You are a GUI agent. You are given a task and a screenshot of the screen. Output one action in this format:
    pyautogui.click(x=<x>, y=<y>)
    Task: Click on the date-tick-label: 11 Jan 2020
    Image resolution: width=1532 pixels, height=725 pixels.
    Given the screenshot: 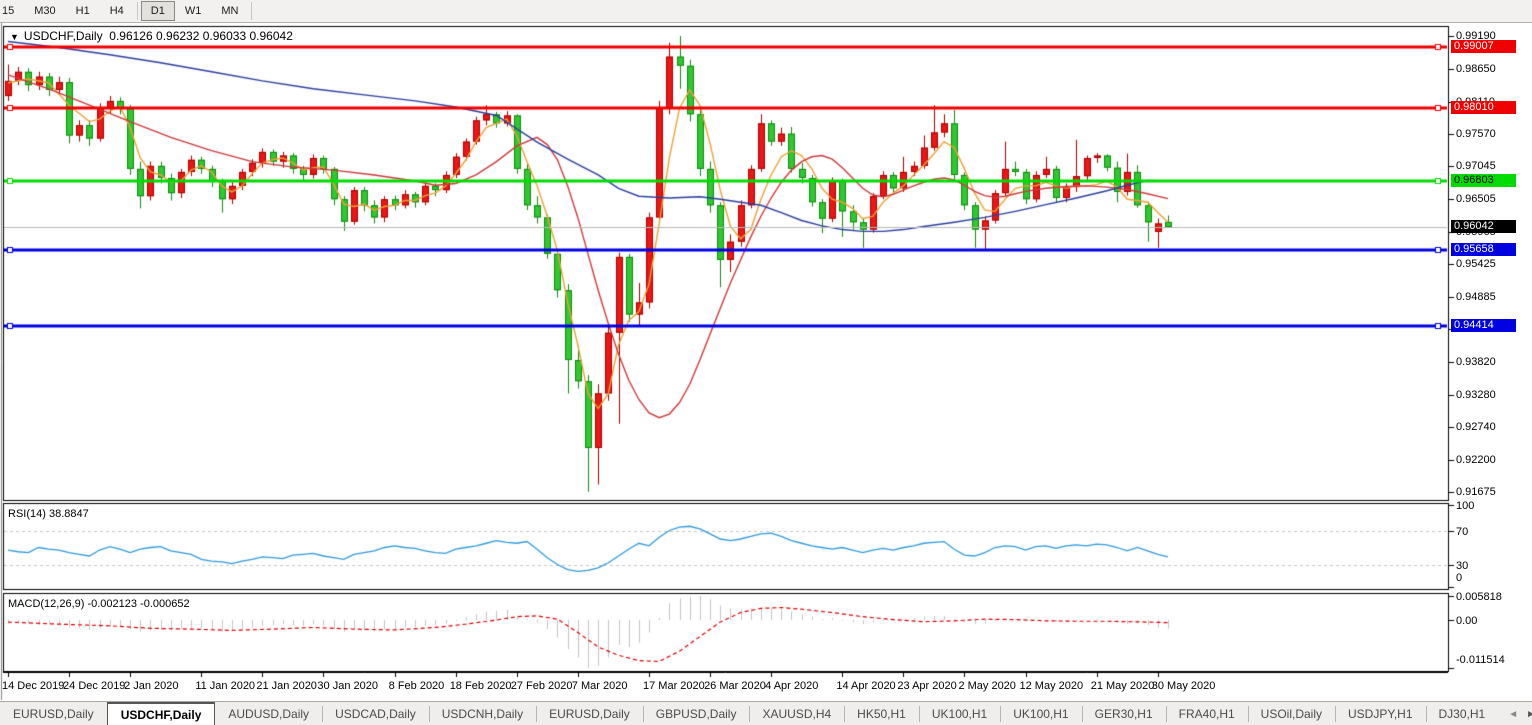 What is the action you would take?
    pyautogui.click(x=225, y=686)
    